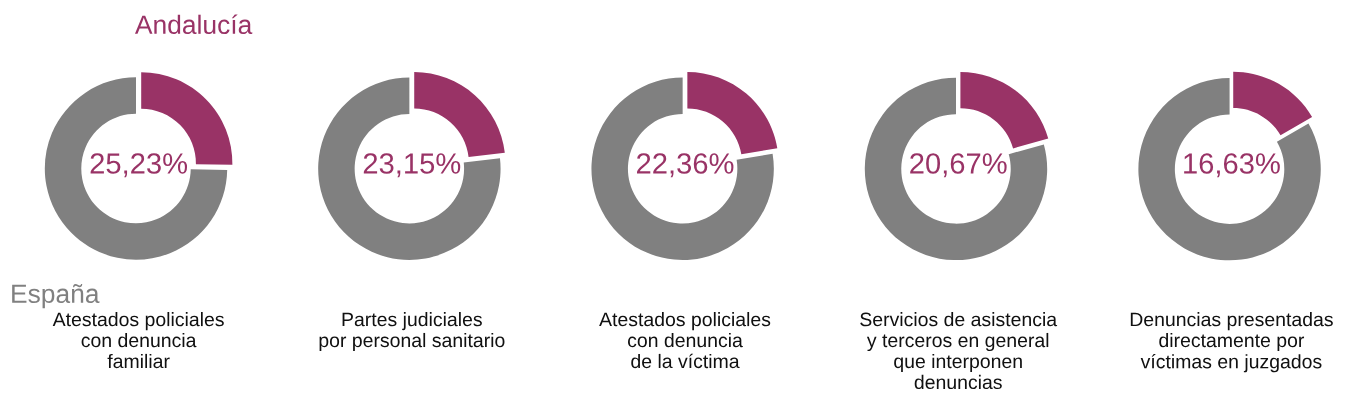  Describe the element at coordinates (193, 24) in the screenshot. I see `slice-label: Andalucía` at that location.